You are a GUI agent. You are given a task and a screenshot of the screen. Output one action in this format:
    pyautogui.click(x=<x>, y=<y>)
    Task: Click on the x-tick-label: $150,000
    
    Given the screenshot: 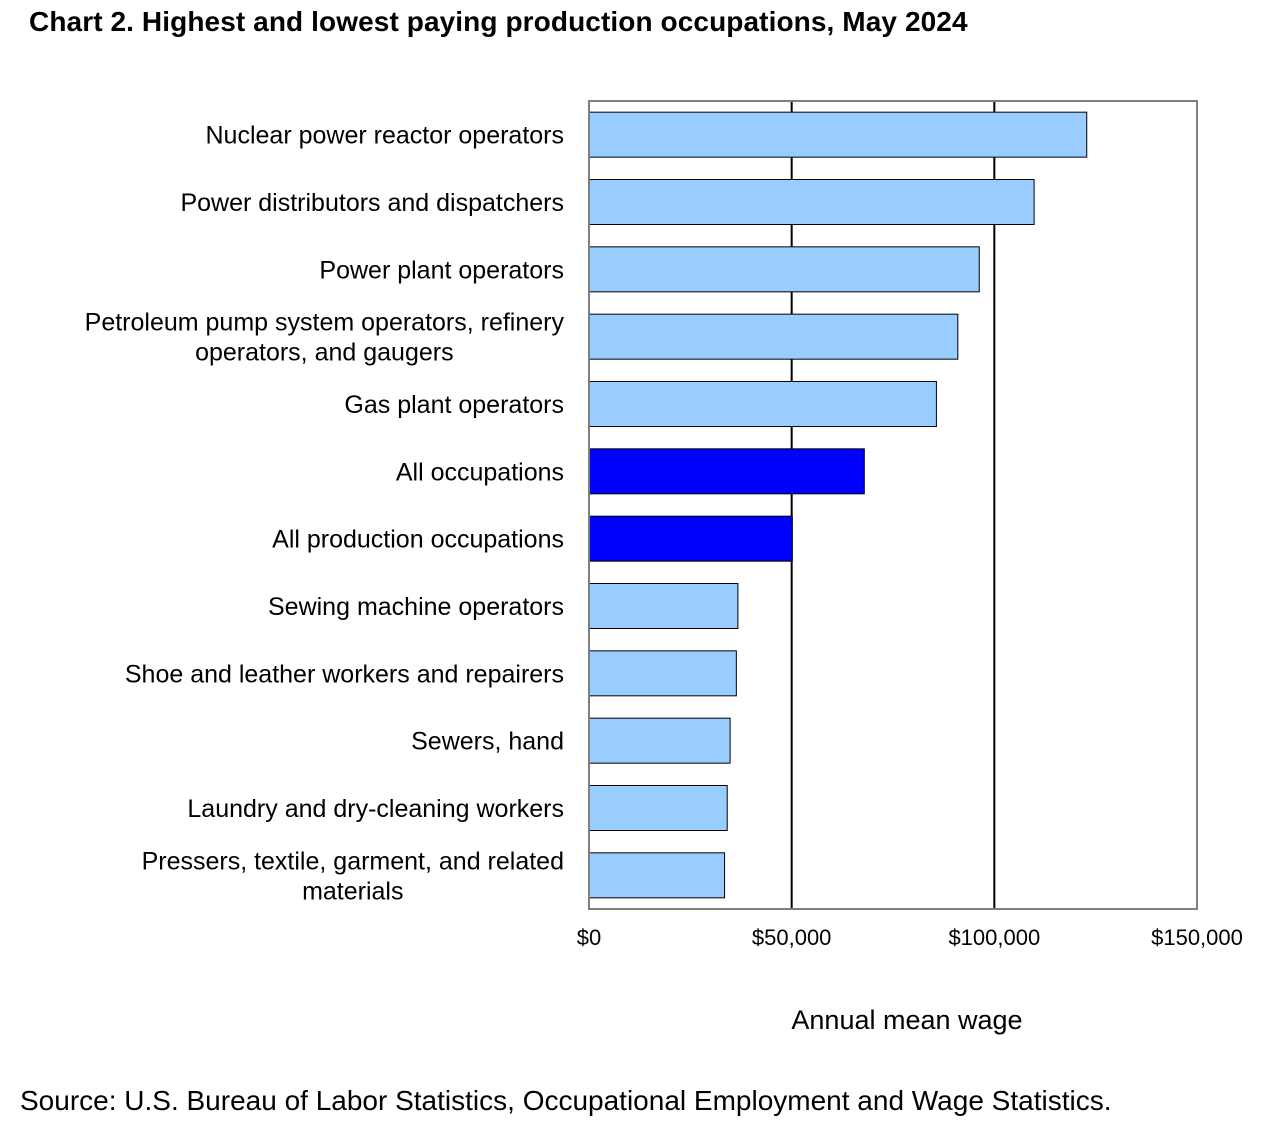 What is the action you would take?
    pyautogui.click(x=1197, y=937)
    